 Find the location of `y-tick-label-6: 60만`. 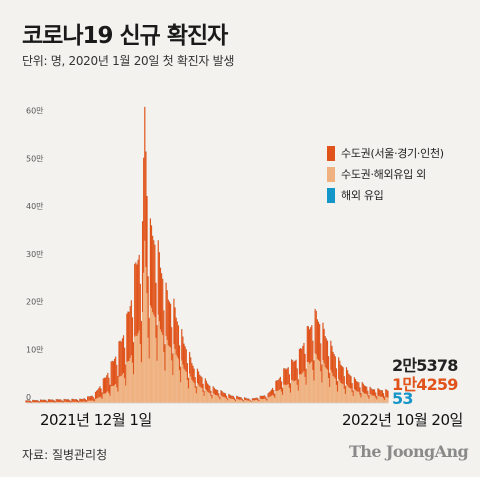

y-tick-label-6: 60만 is located at coordinates (35, 111).